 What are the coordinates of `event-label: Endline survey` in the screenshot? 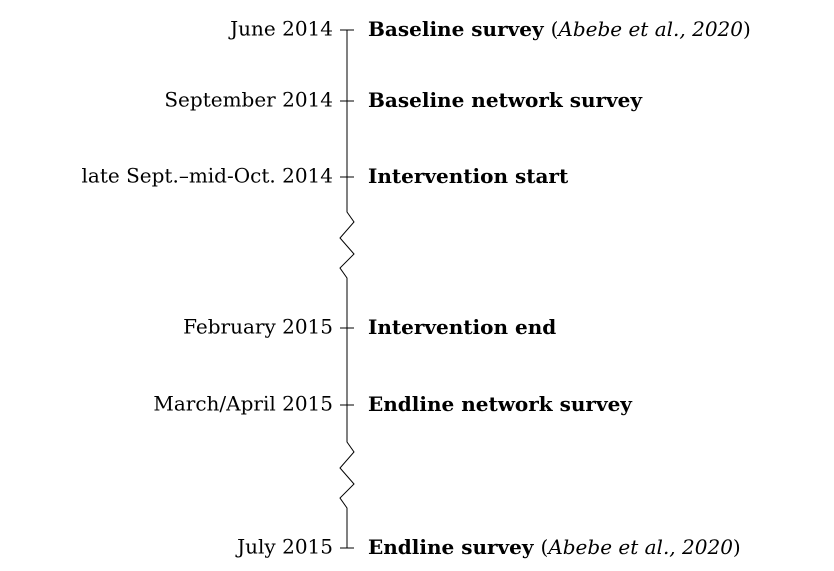 It's located at (451, 547).